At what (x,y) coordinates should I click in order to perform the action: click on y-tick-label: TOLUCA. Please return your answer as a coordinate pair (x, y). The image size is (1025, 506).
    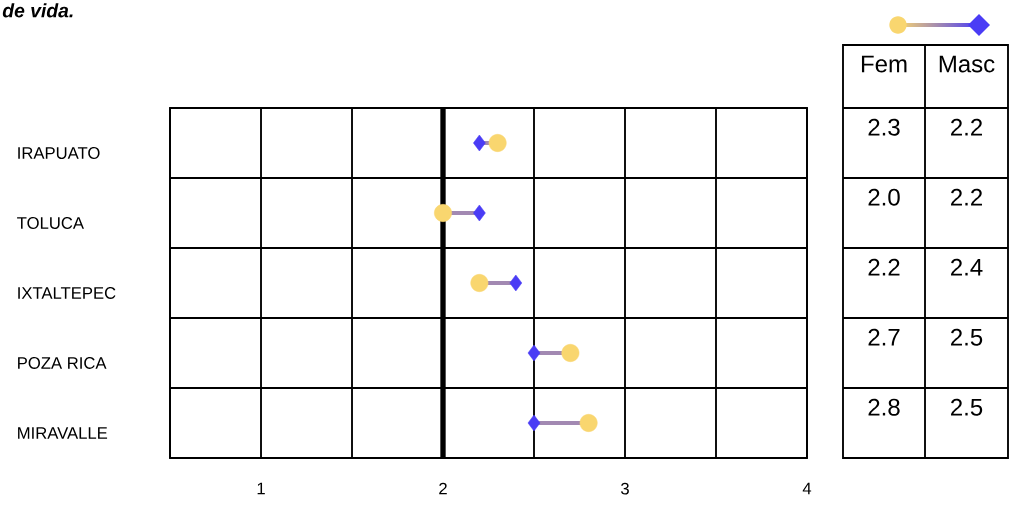
    Looking at the image, I should click on (50, 223).